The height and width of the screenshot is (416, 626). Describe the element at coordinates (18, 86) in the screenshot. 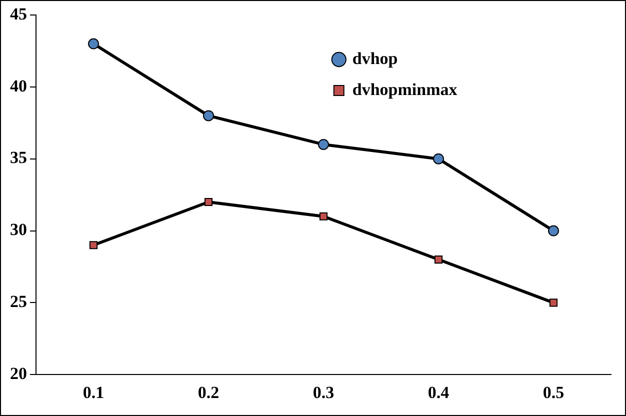

I see `y-tick-label: 40` at that location.